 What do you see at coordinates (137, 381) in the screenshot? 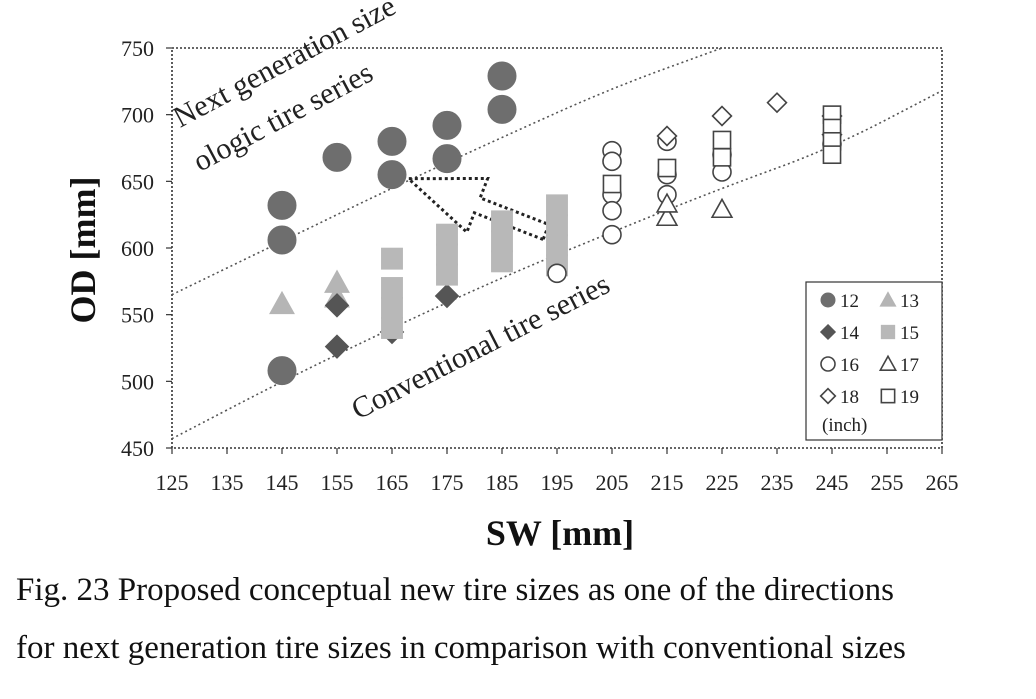
I see `y-tick-label: 500` at bounding box center [137, 381].